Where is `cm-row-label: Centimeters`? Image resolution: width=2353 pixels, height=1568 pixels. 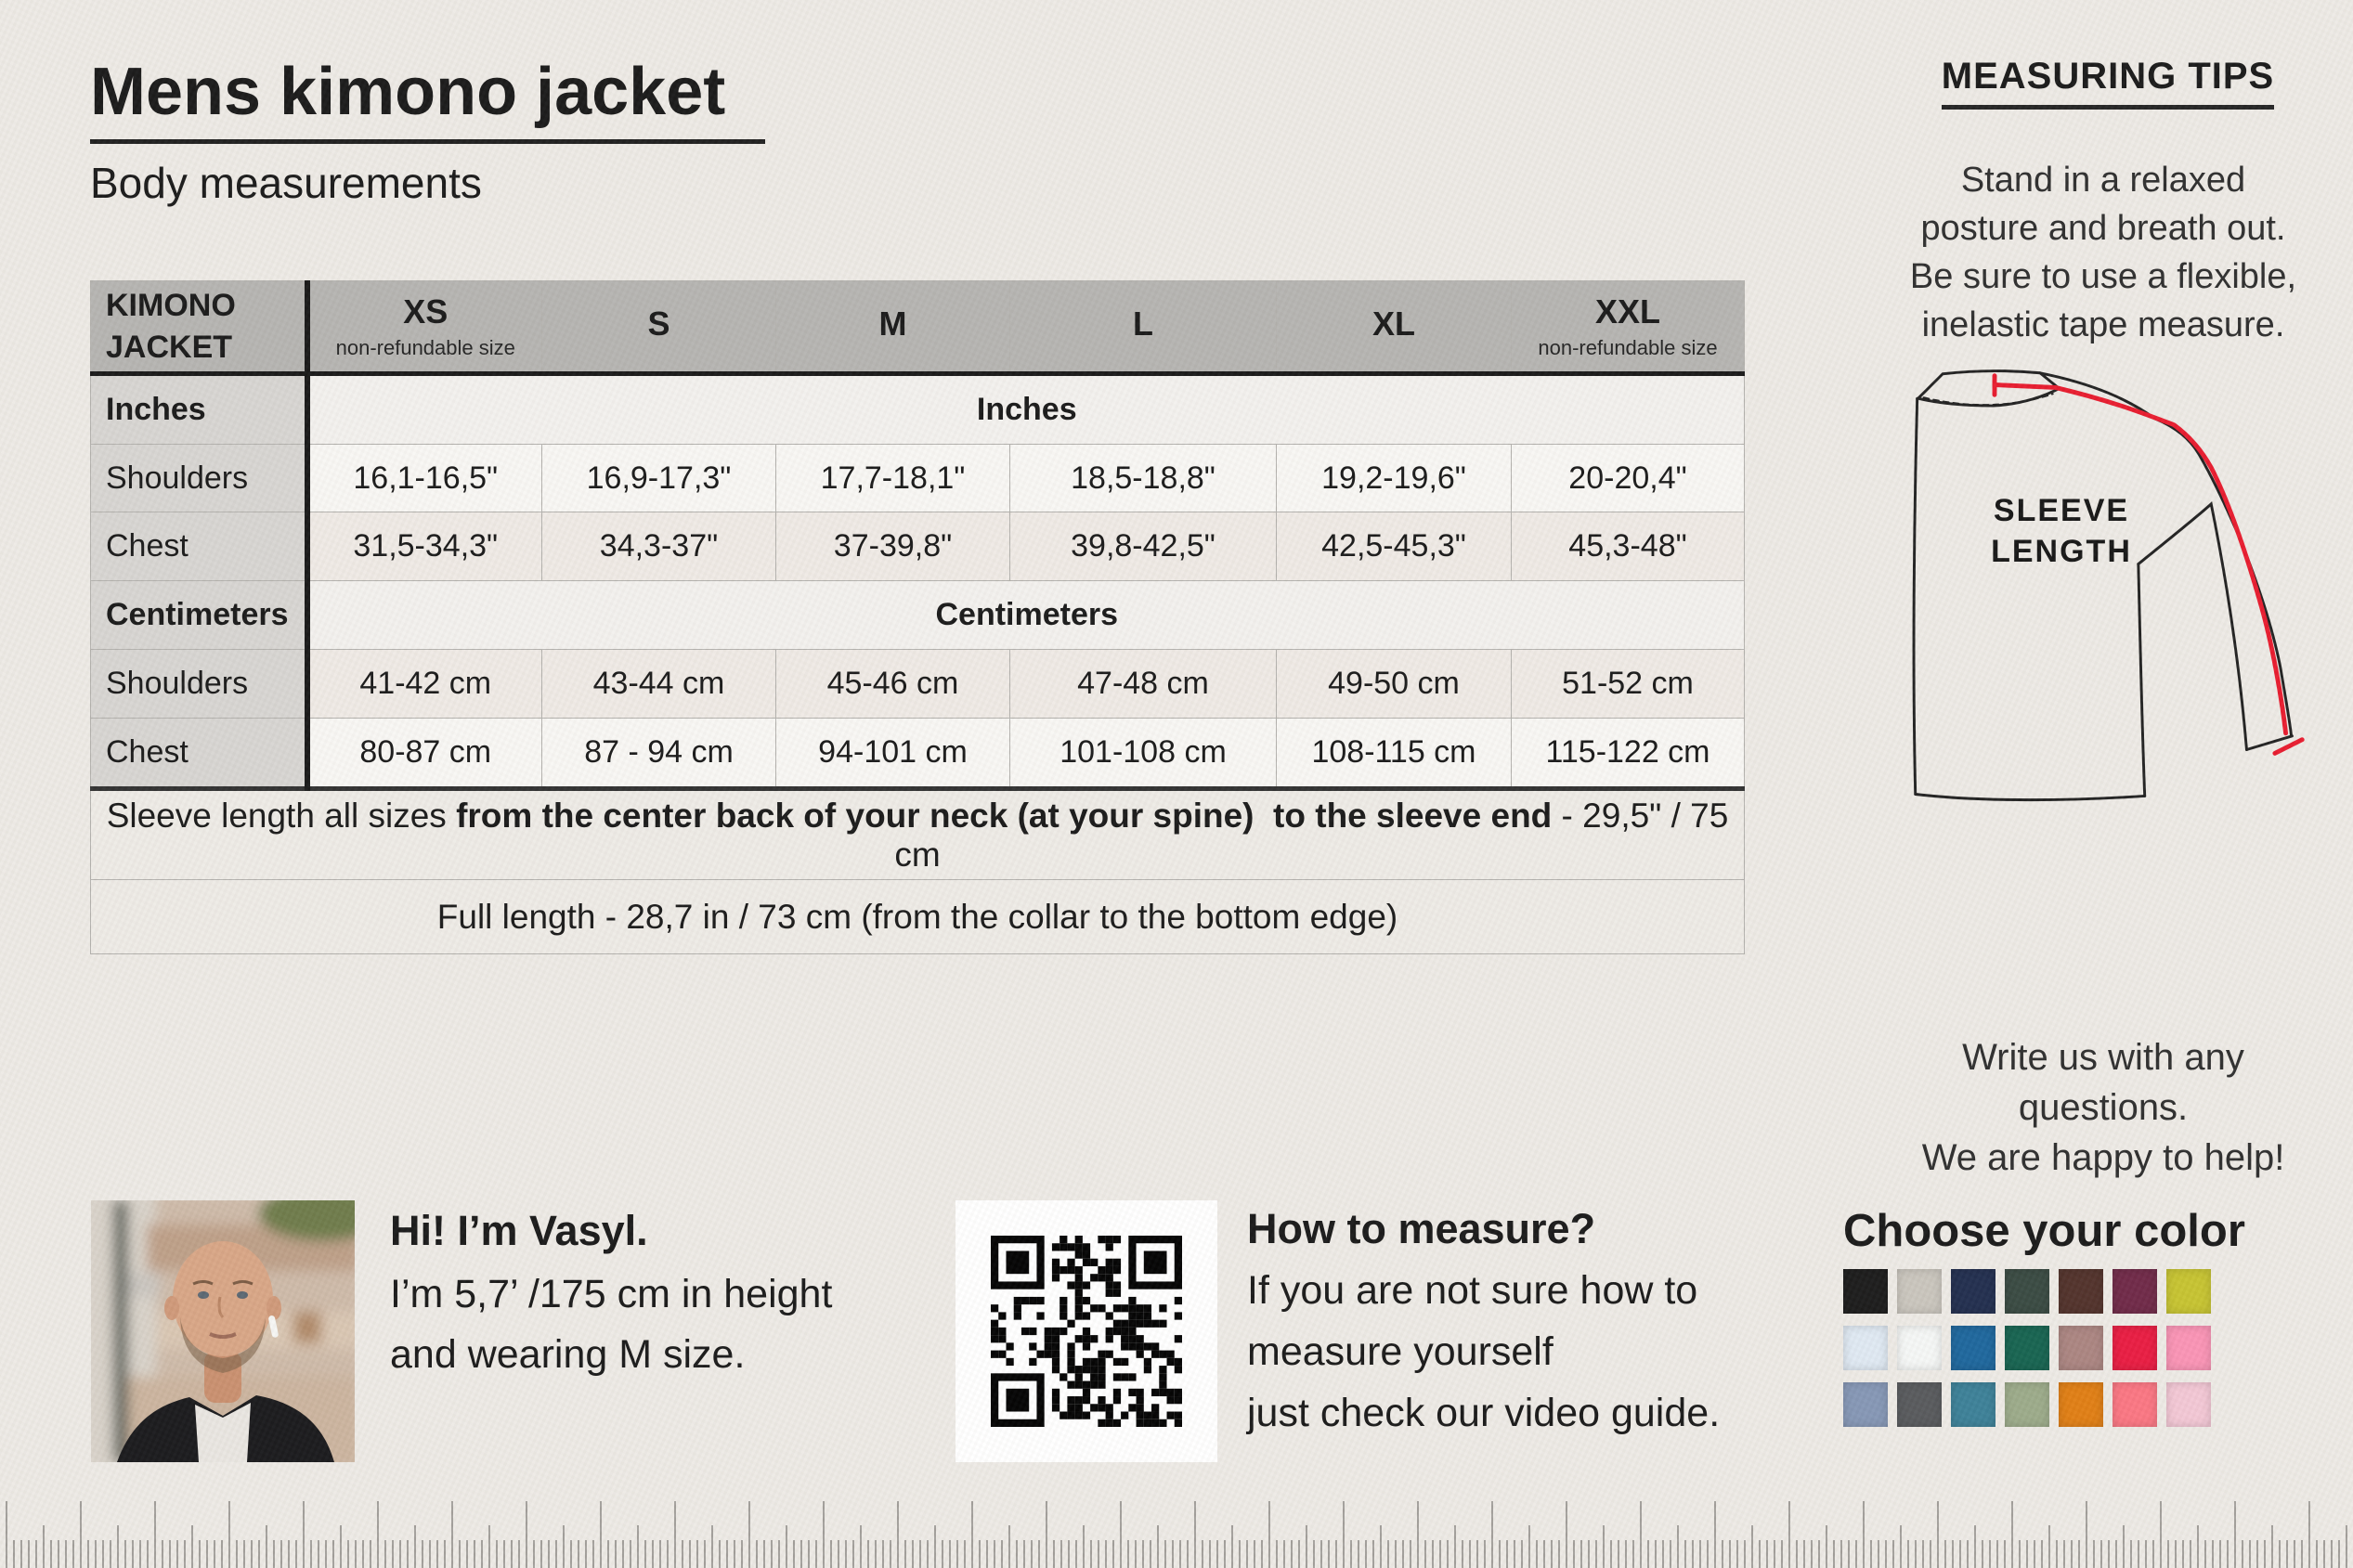
cm-row-label: Centimeters is located at coordinates (200, 615).